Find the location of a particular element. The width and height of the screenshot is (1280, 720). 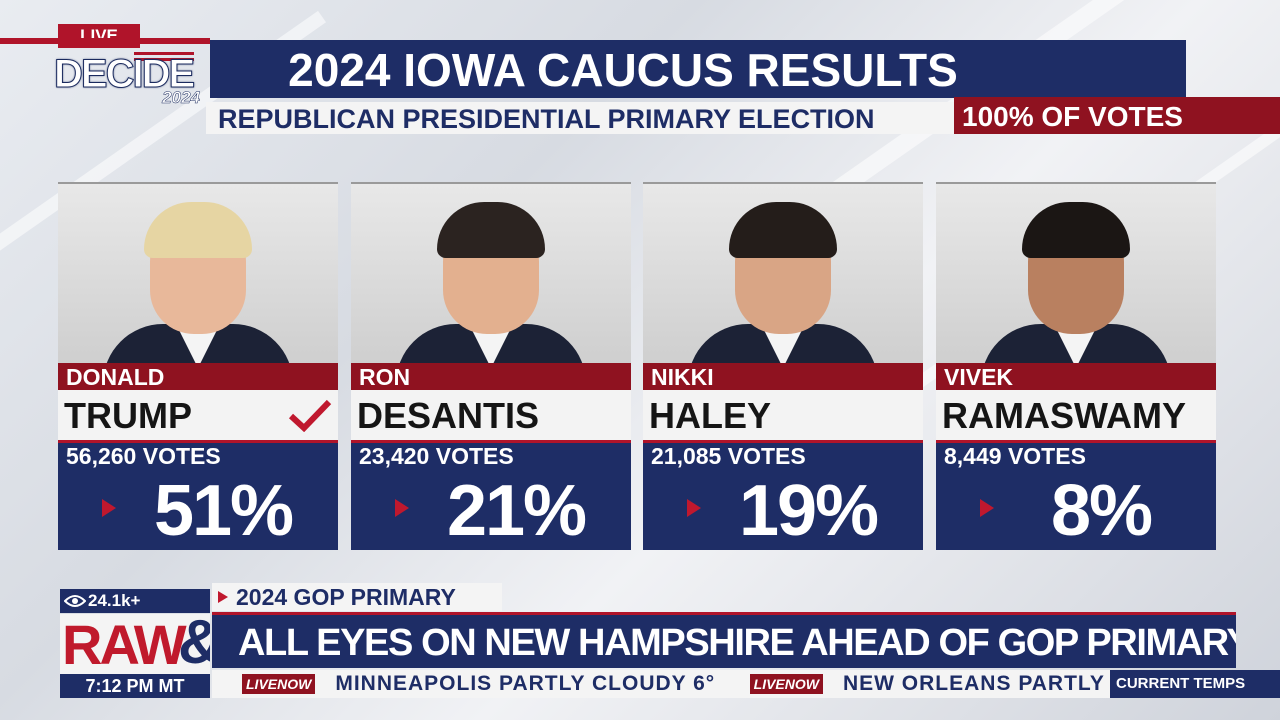

title-bar is located at coordinates (698, 69).